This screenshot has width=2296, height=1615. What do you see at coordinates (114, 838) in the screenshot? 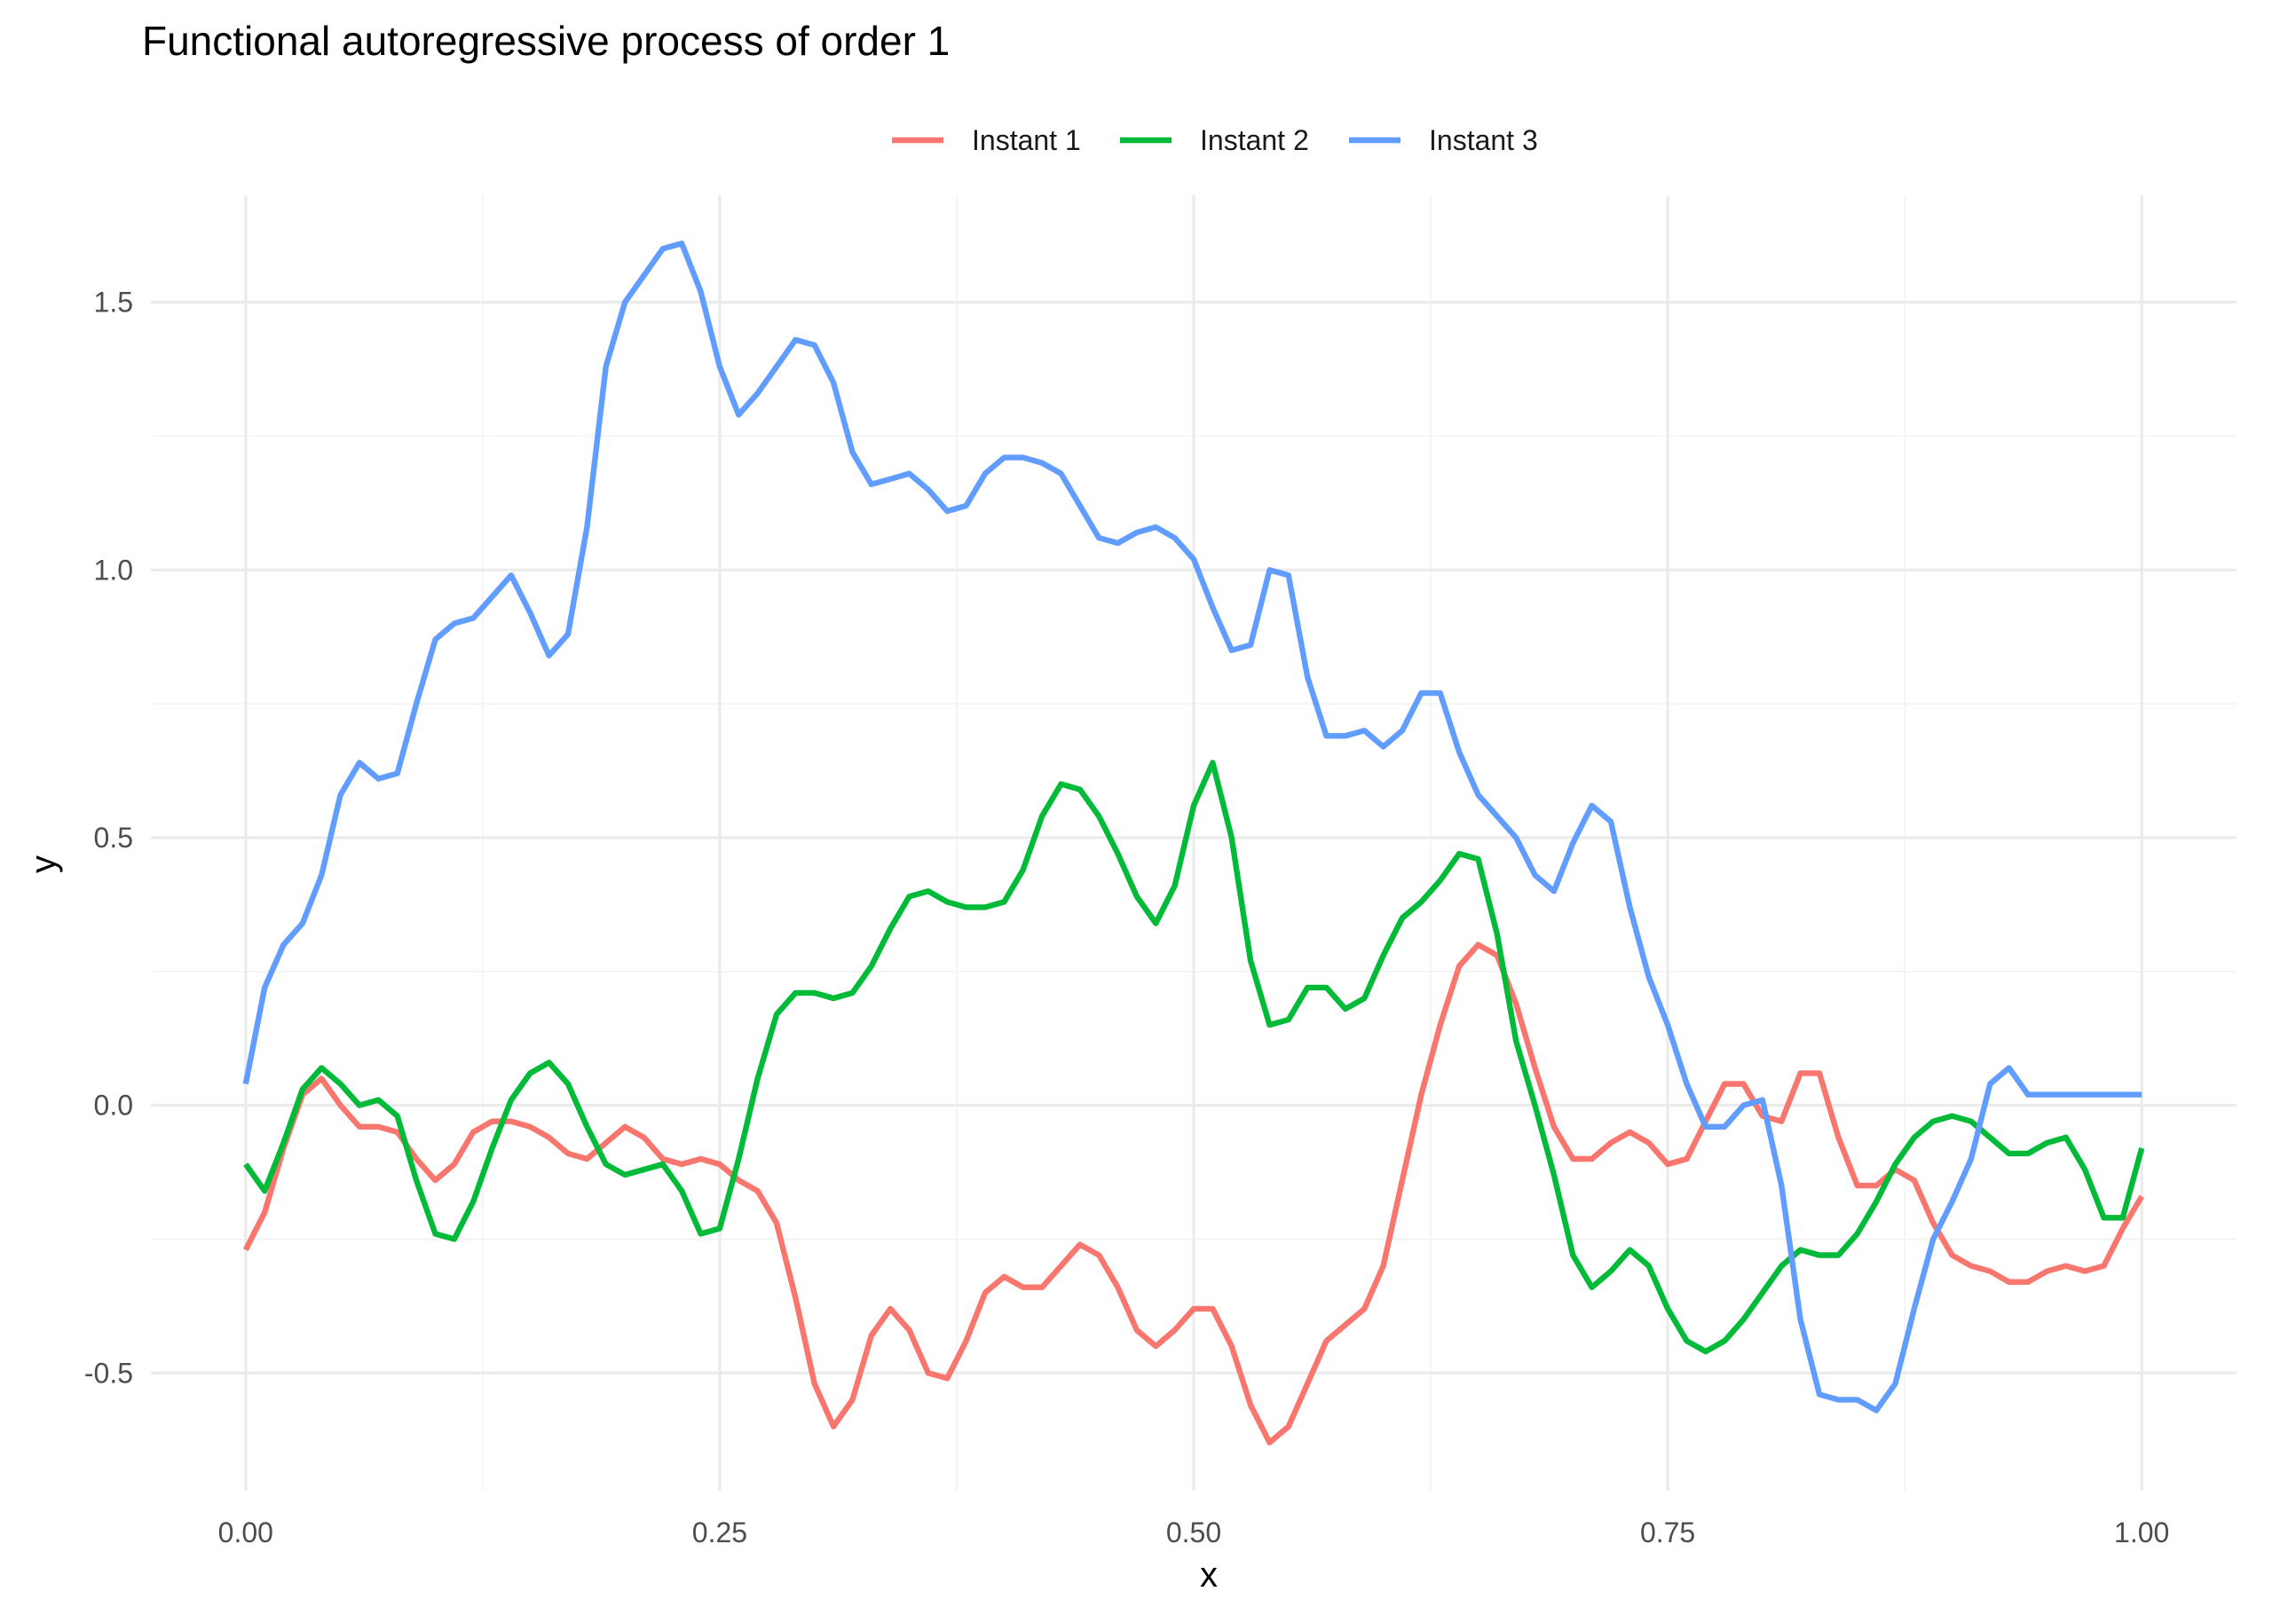
I see `y-tick-label: 0.5` at bounding box center [114, 838].